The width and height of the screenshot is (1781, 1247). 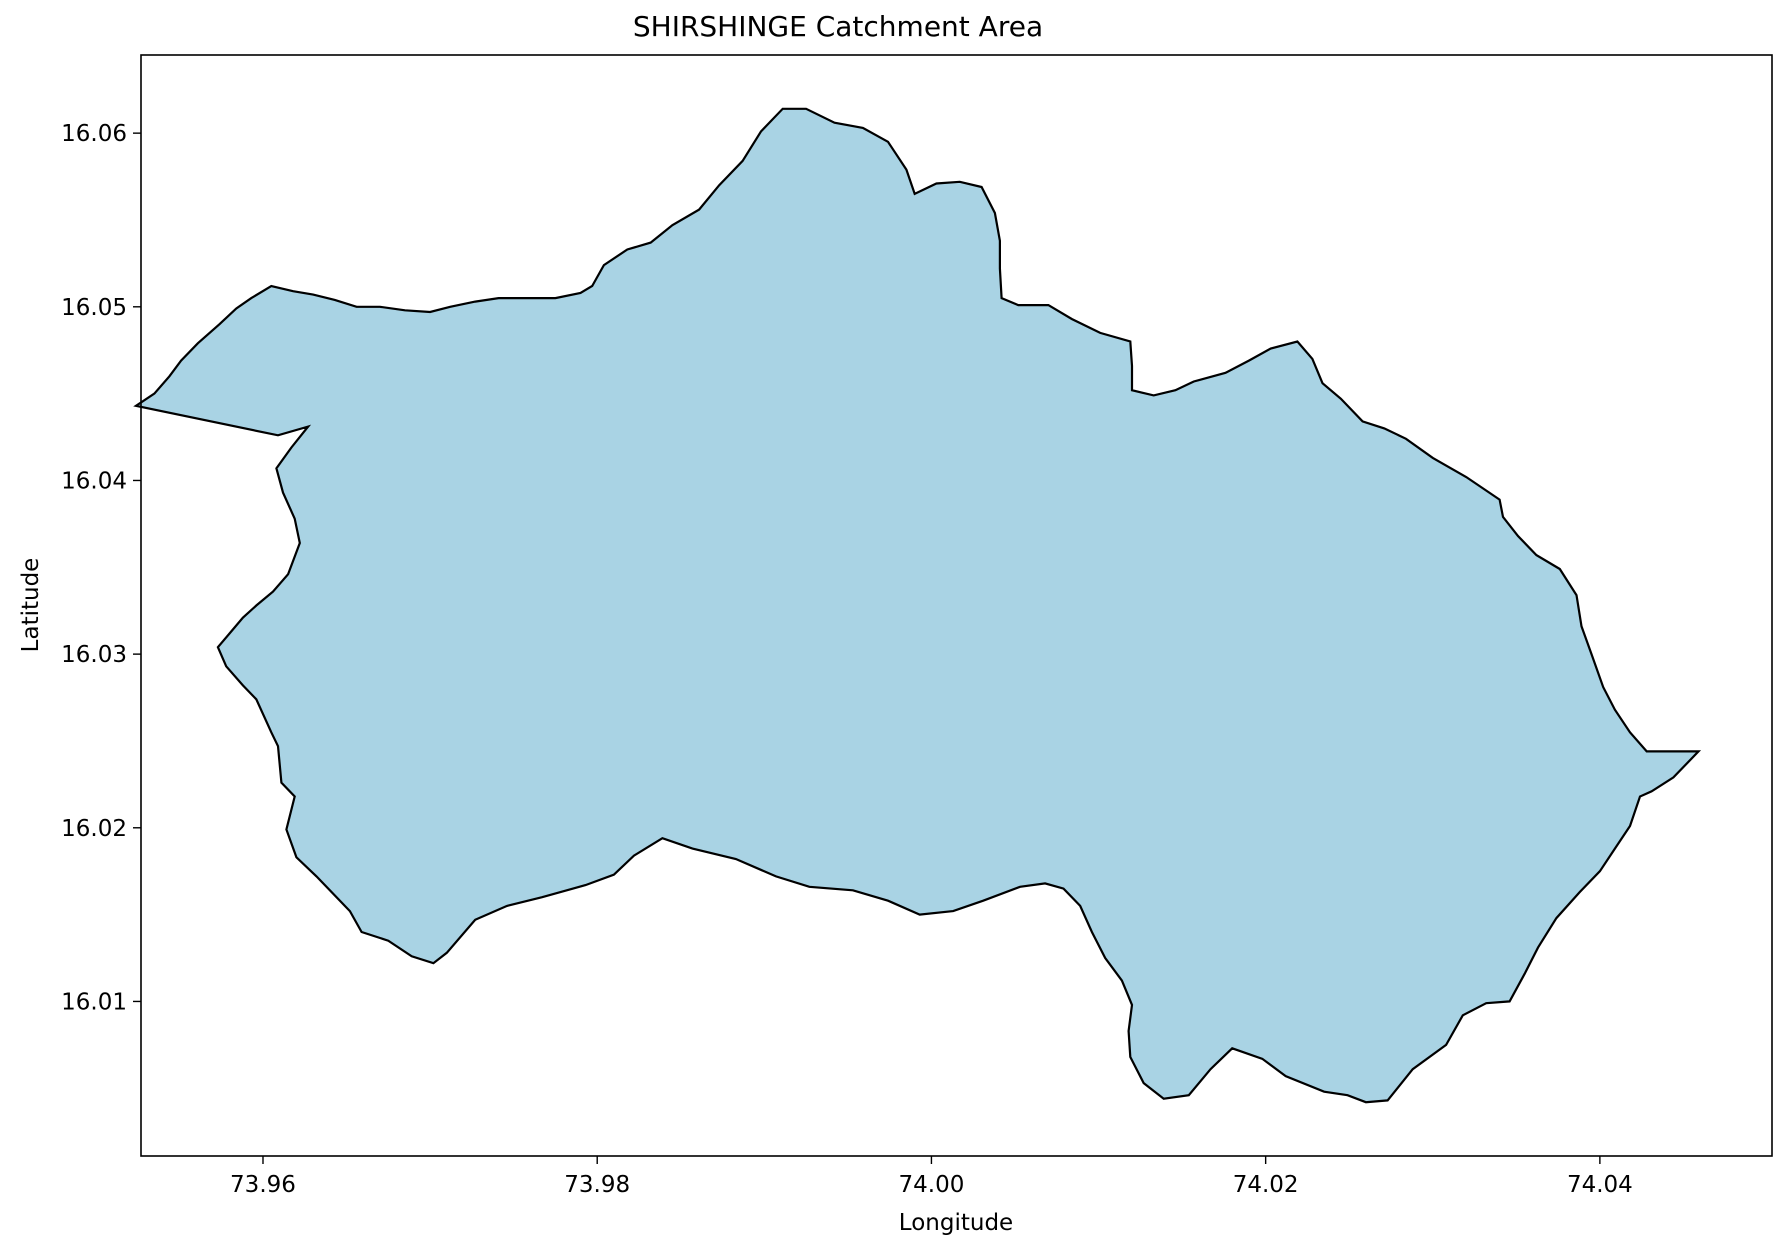 What do you see at coordinates (94, 655) in the screenshot?
I see `y-tick-label: 16.03` at bounding box center [94, 655].